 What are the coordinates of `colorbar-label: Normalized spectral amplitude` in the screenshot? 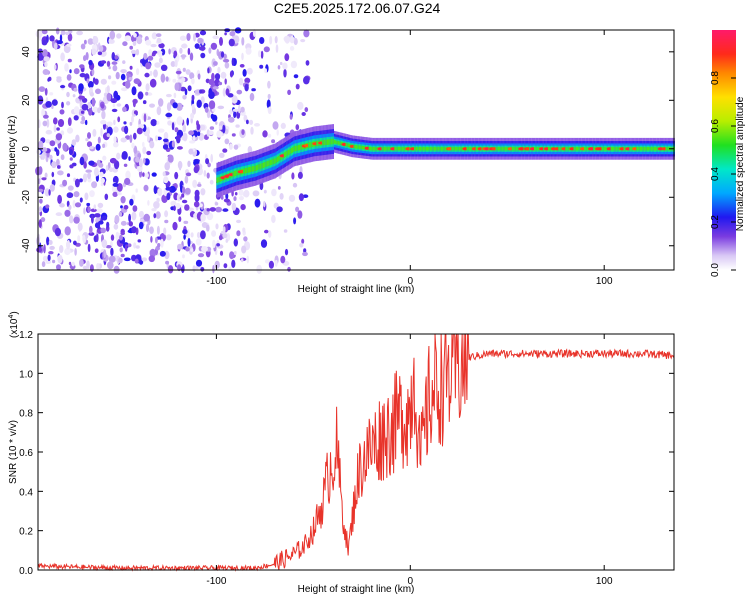 It's located at (740, 163).